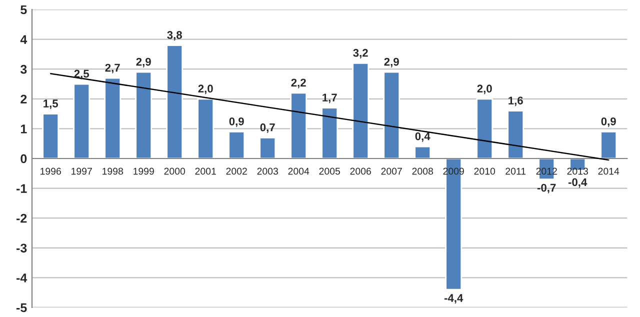  What do you see at coordinates (50, 171) in the screenshot?
I see `x-tick-label: 1996` at bounding box center [50, 171].